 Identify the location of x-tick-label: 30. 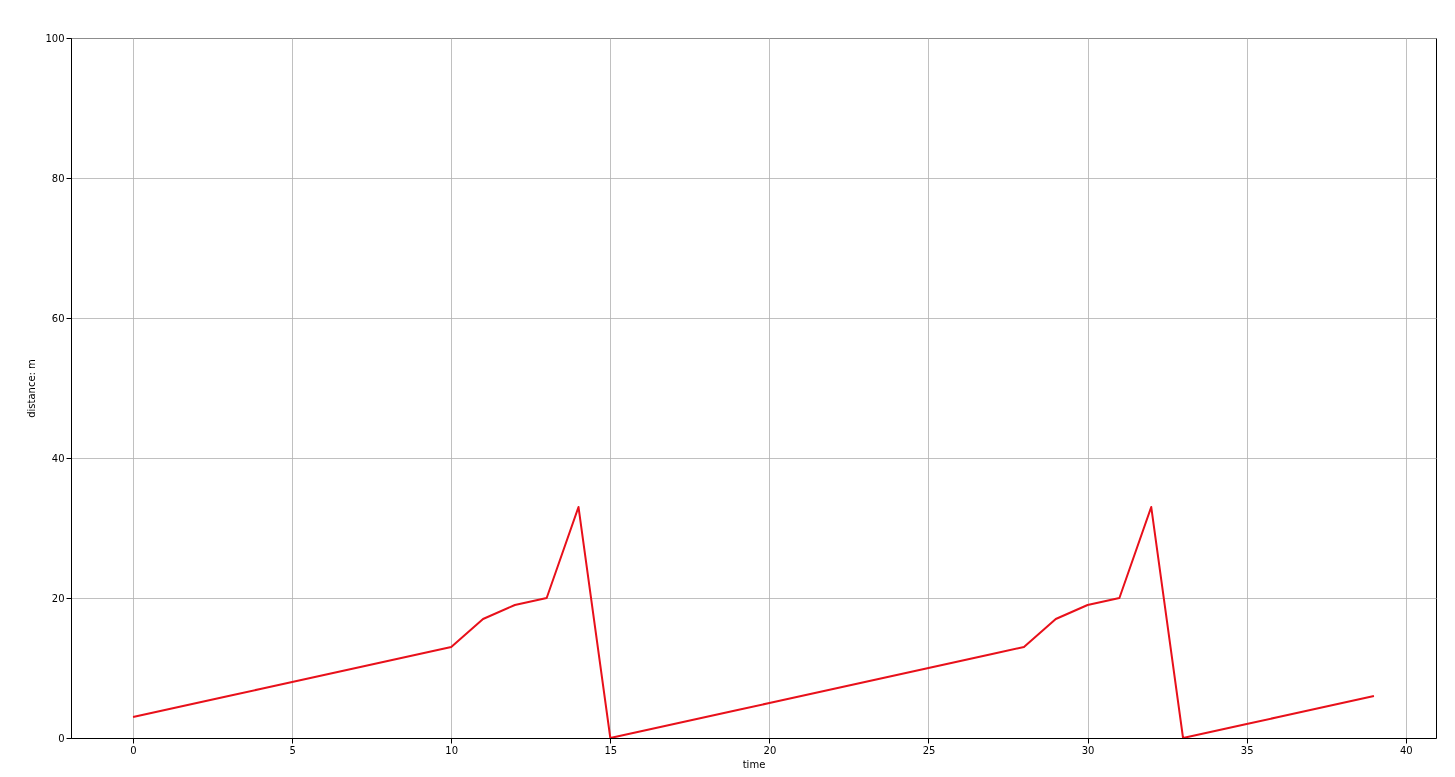
(1088, 750).